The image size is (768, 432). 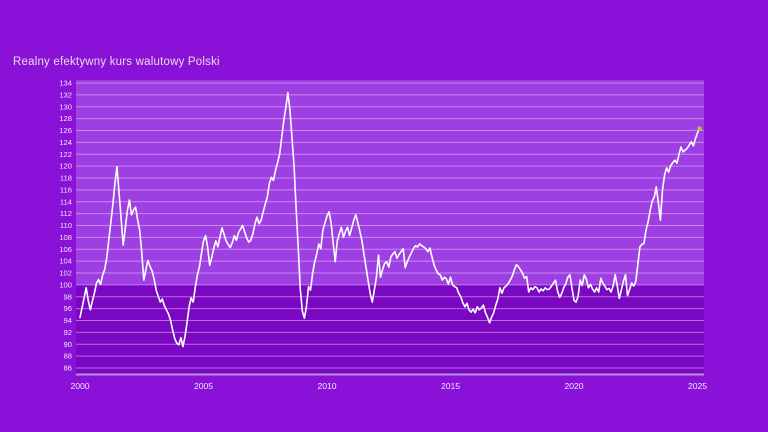 I want to click on series-end-marker, so click(x=699, y=128).